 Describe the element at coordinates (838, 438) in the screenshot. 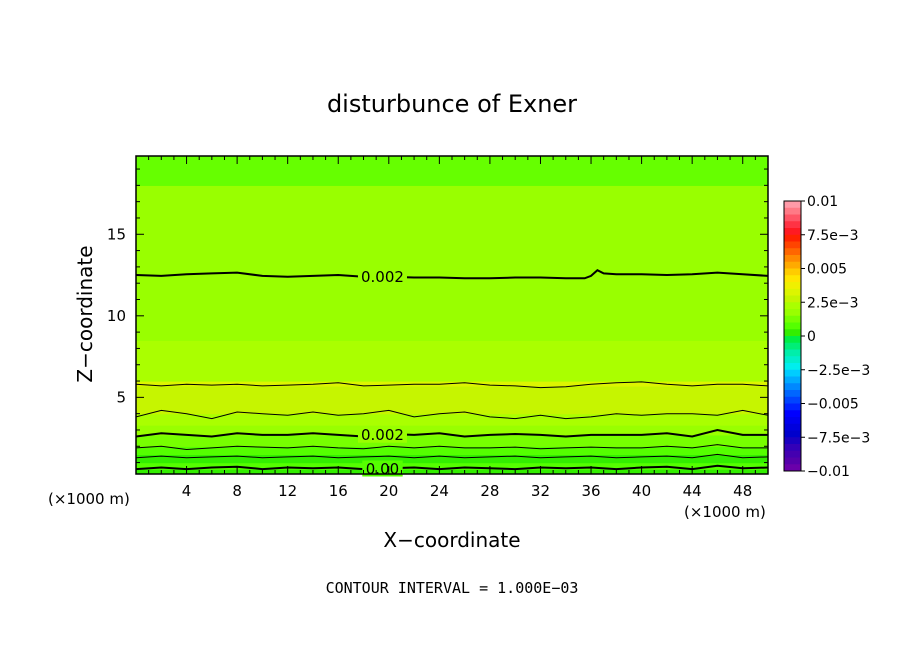

I see `colorbar-label: −7.5e−3` at that location.